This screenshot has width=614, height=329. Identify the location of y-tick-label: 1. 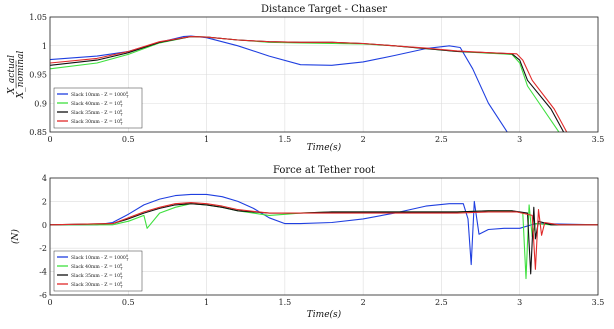
(44, 46).